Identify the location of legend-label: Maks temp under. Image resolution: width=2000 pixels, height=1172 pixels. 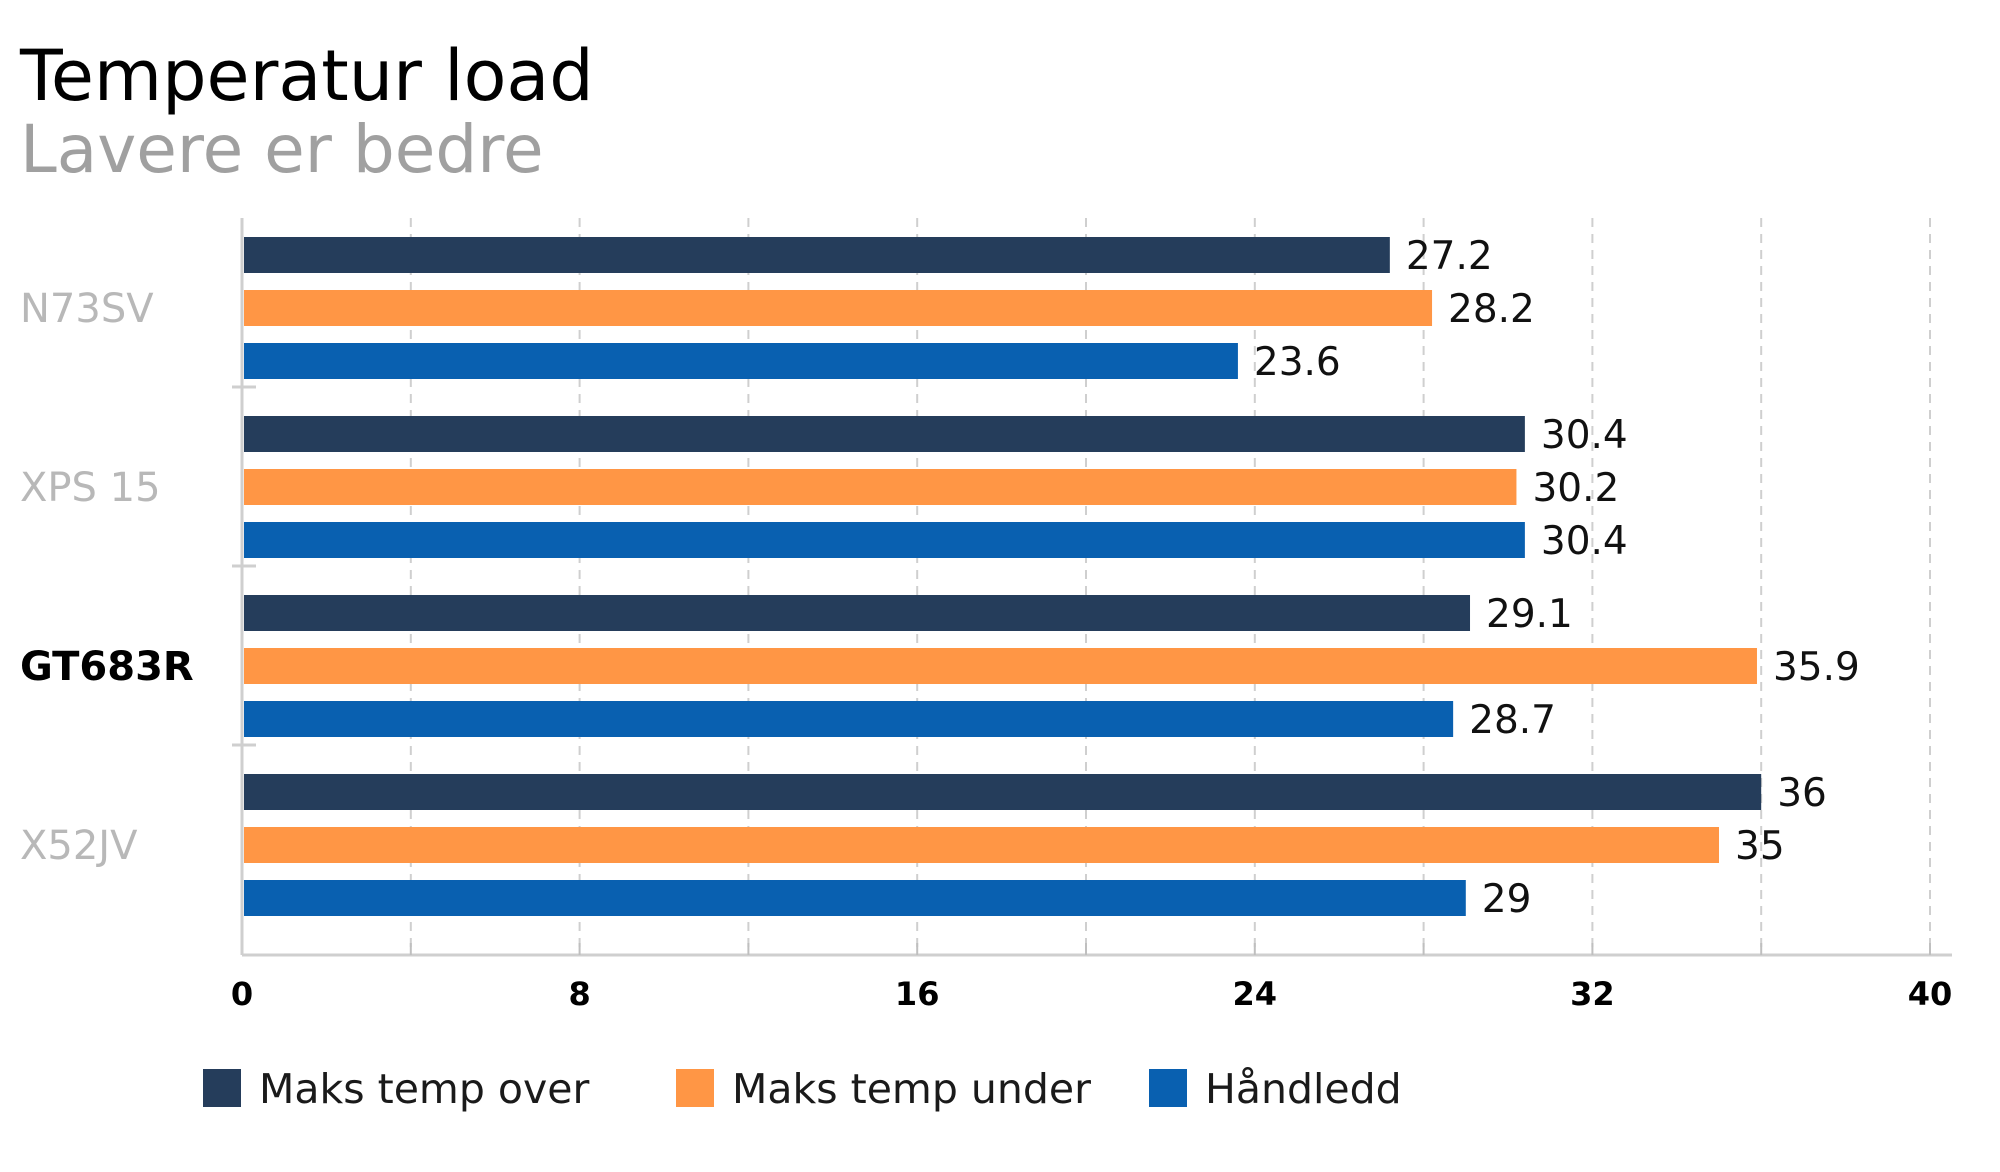
(911, 1089).